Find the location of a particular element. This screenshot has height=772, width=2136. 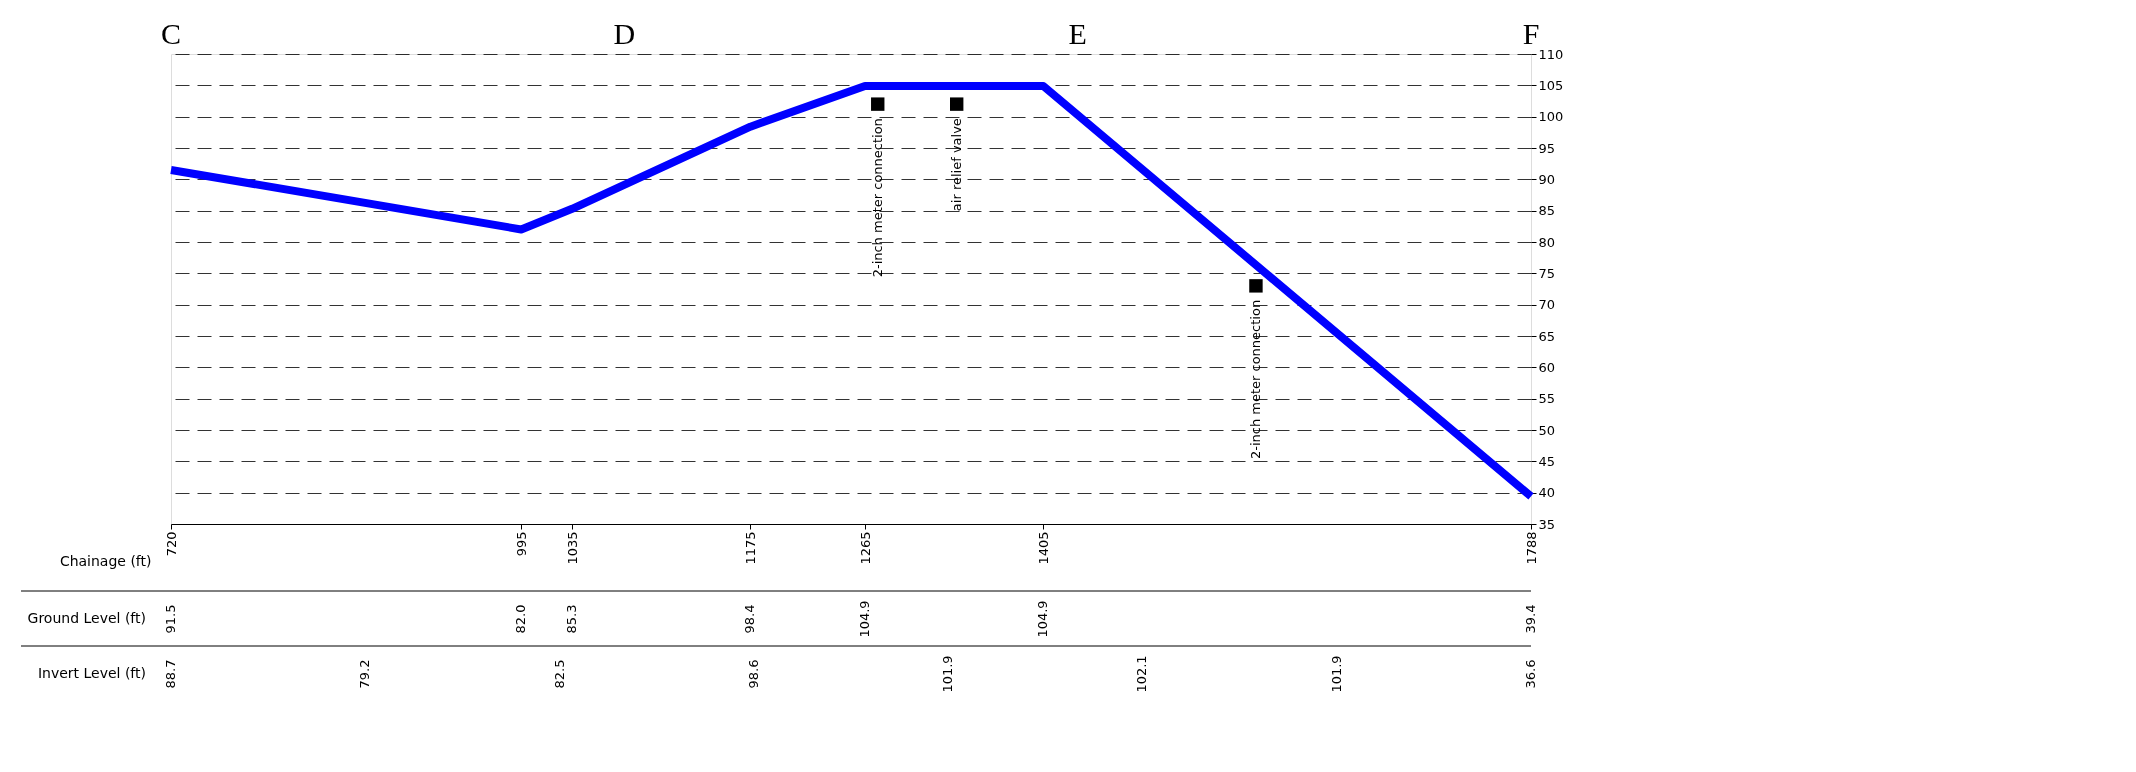

text: 82.5 is located at coordinates (559, 674).